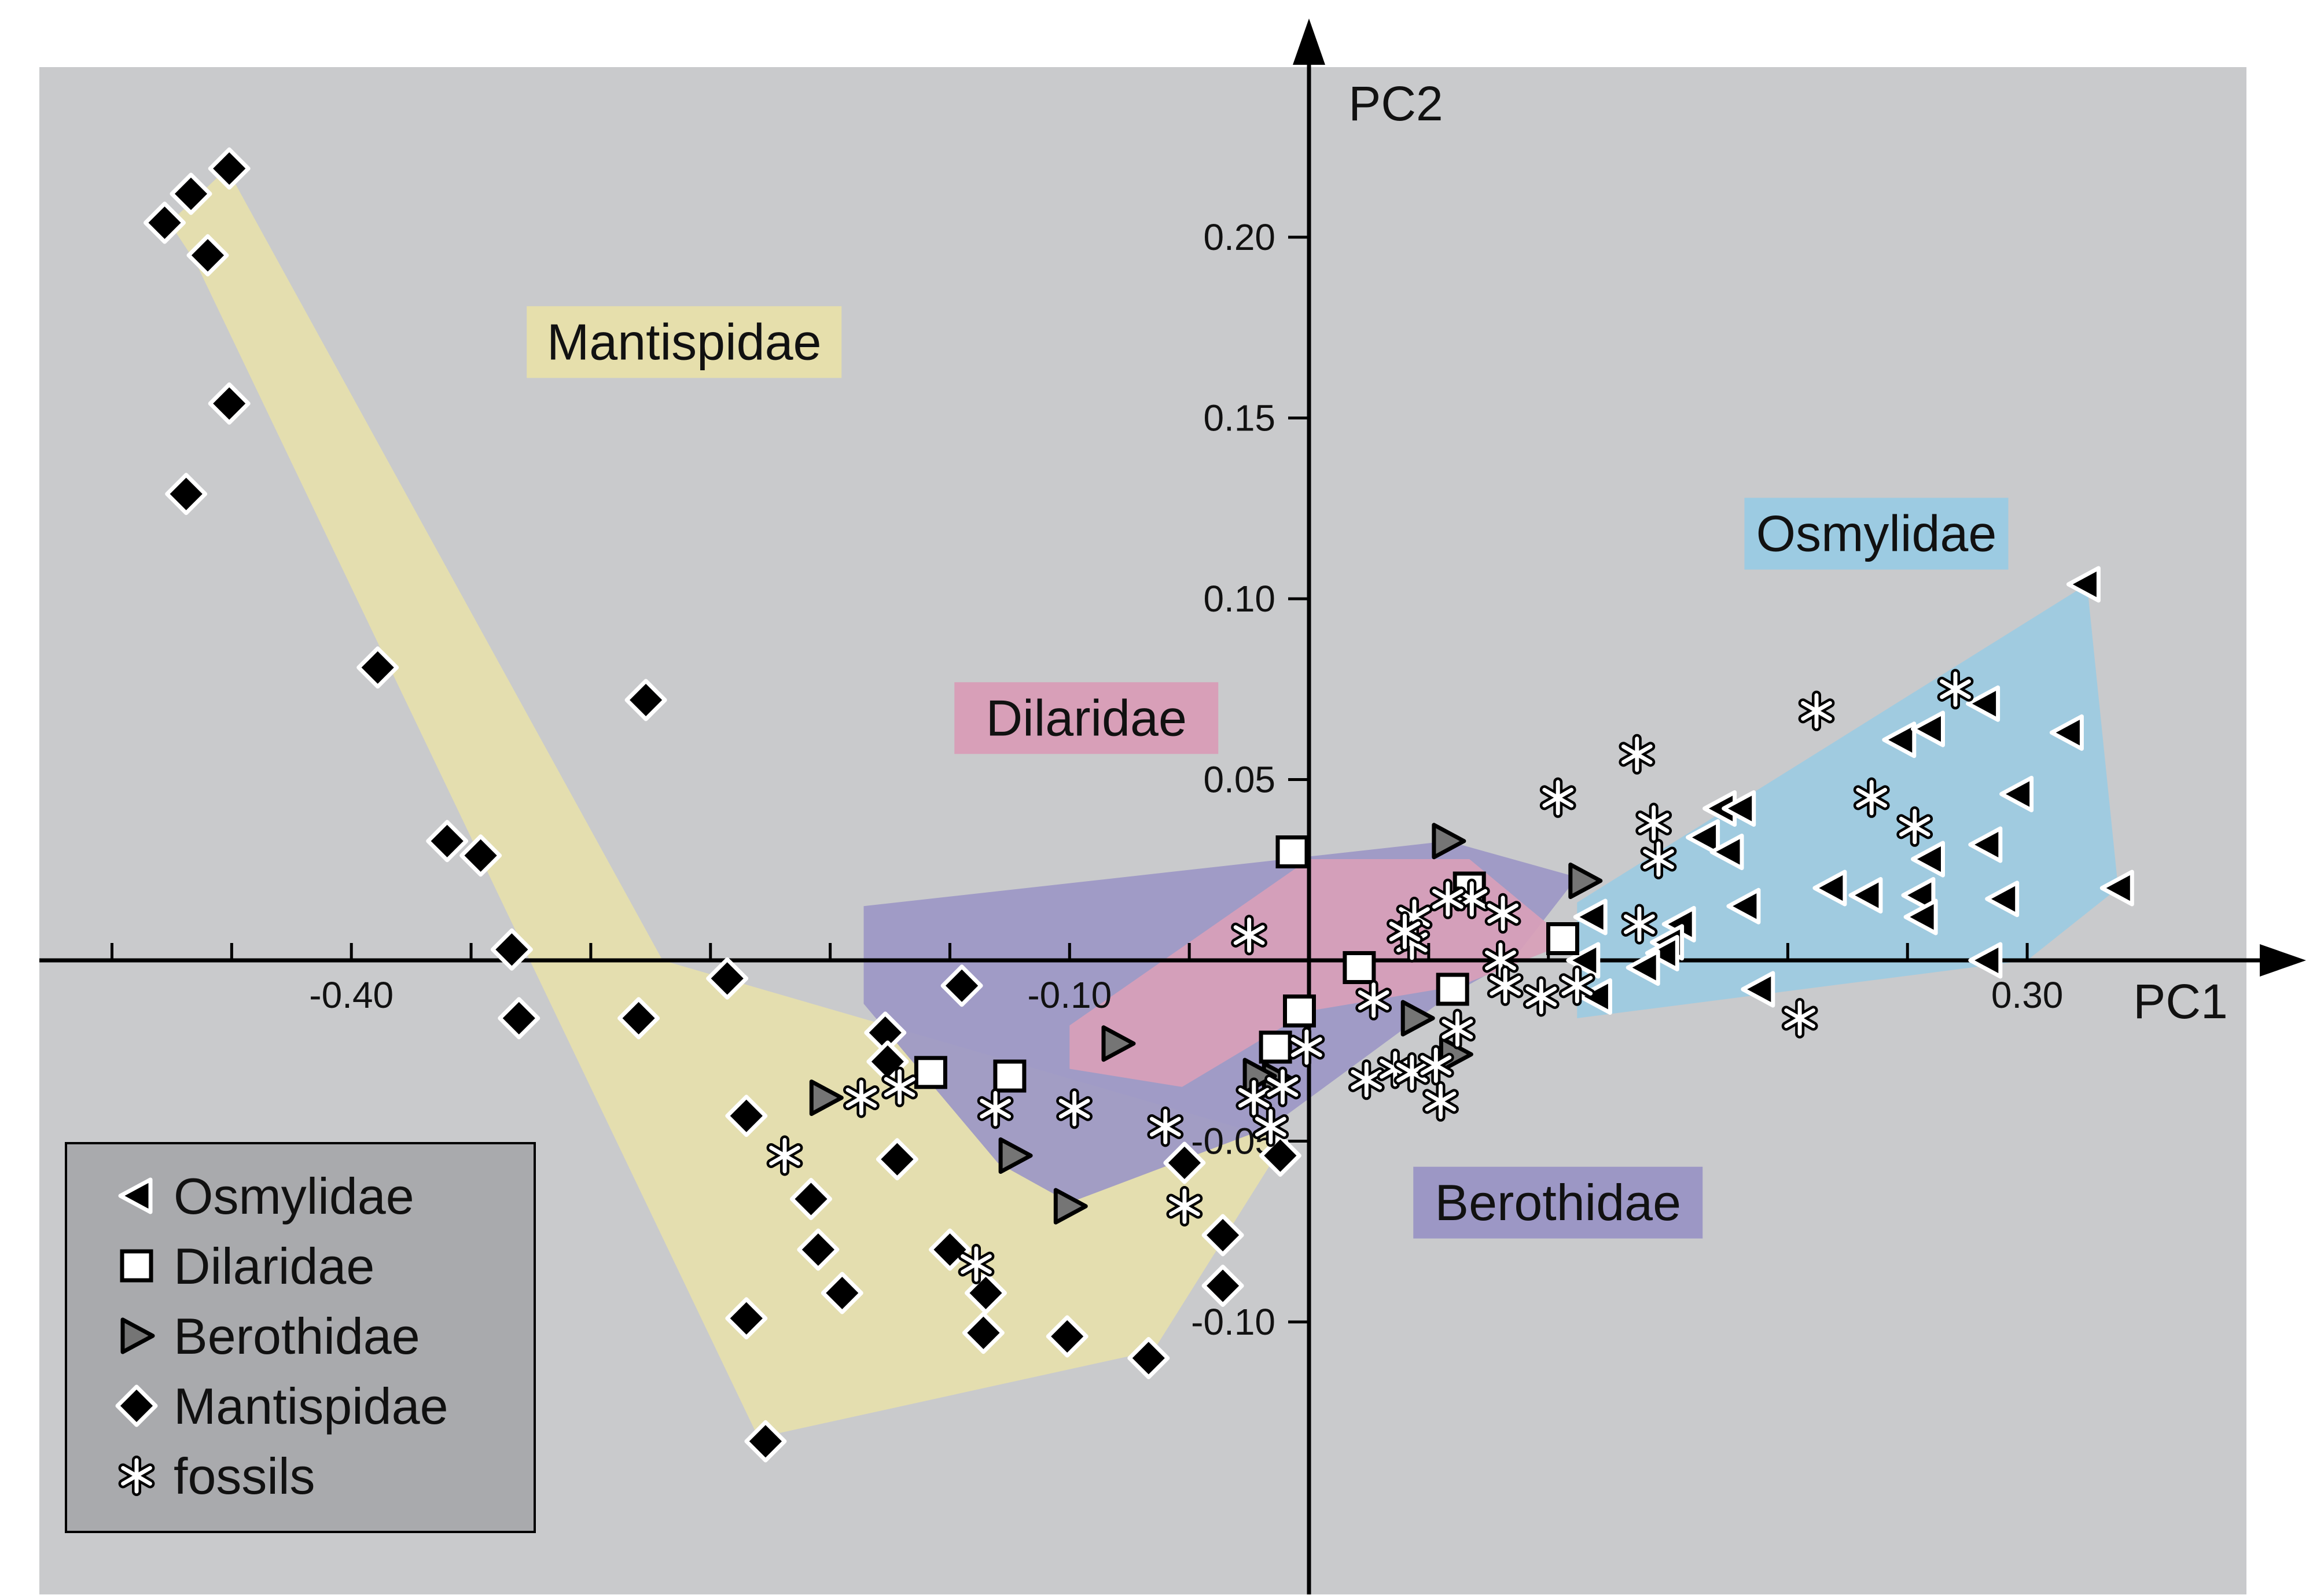 The image size is (2324, 1595). Describe the element at coordinates (1395, 103) in the screenshot. I see `y-axis-title: PC2` at that location.